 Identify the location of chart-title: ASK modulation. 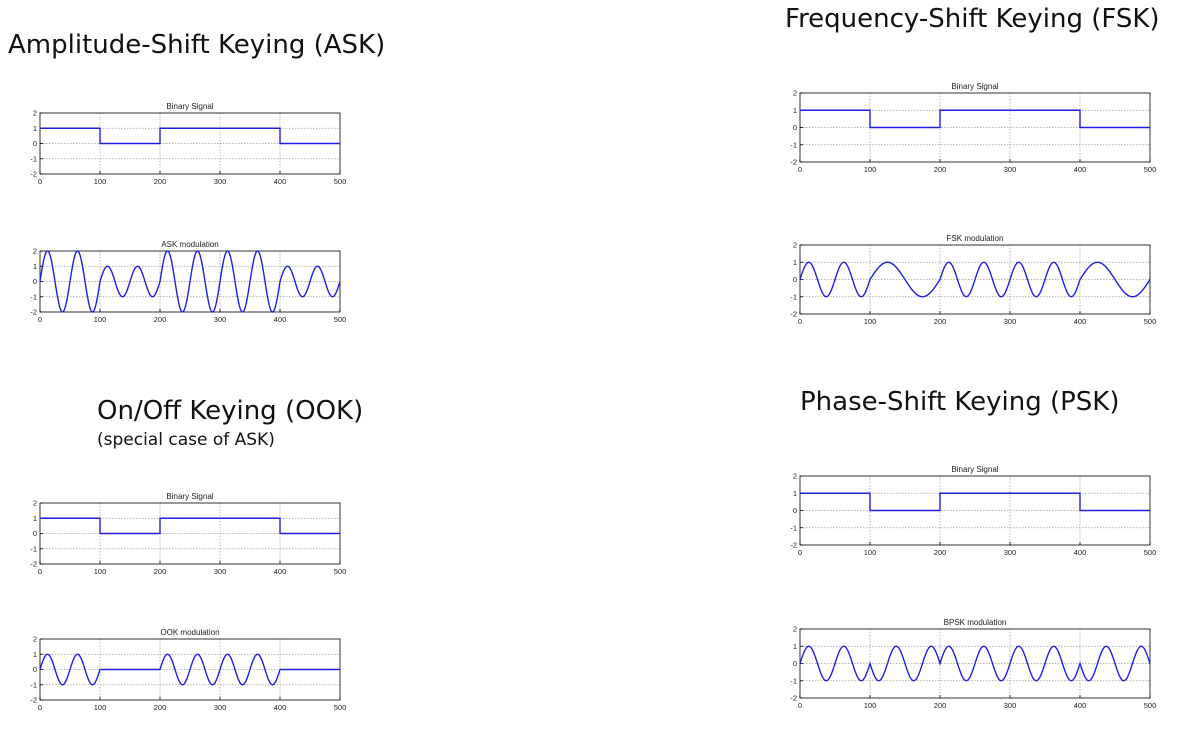
(189, 244).